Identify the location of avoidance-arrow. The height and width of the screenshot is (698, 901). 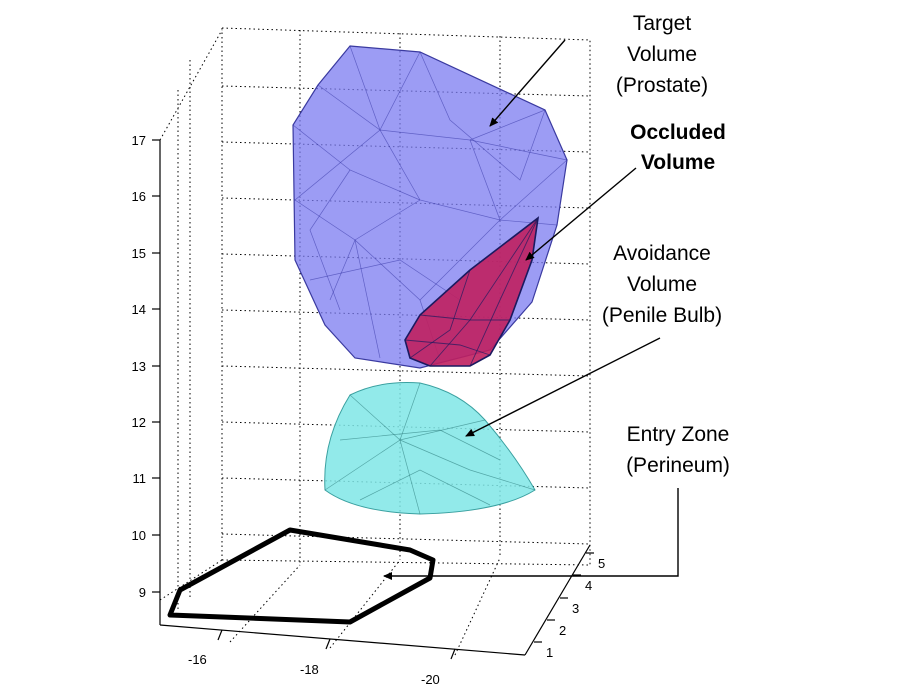
(563, 387).